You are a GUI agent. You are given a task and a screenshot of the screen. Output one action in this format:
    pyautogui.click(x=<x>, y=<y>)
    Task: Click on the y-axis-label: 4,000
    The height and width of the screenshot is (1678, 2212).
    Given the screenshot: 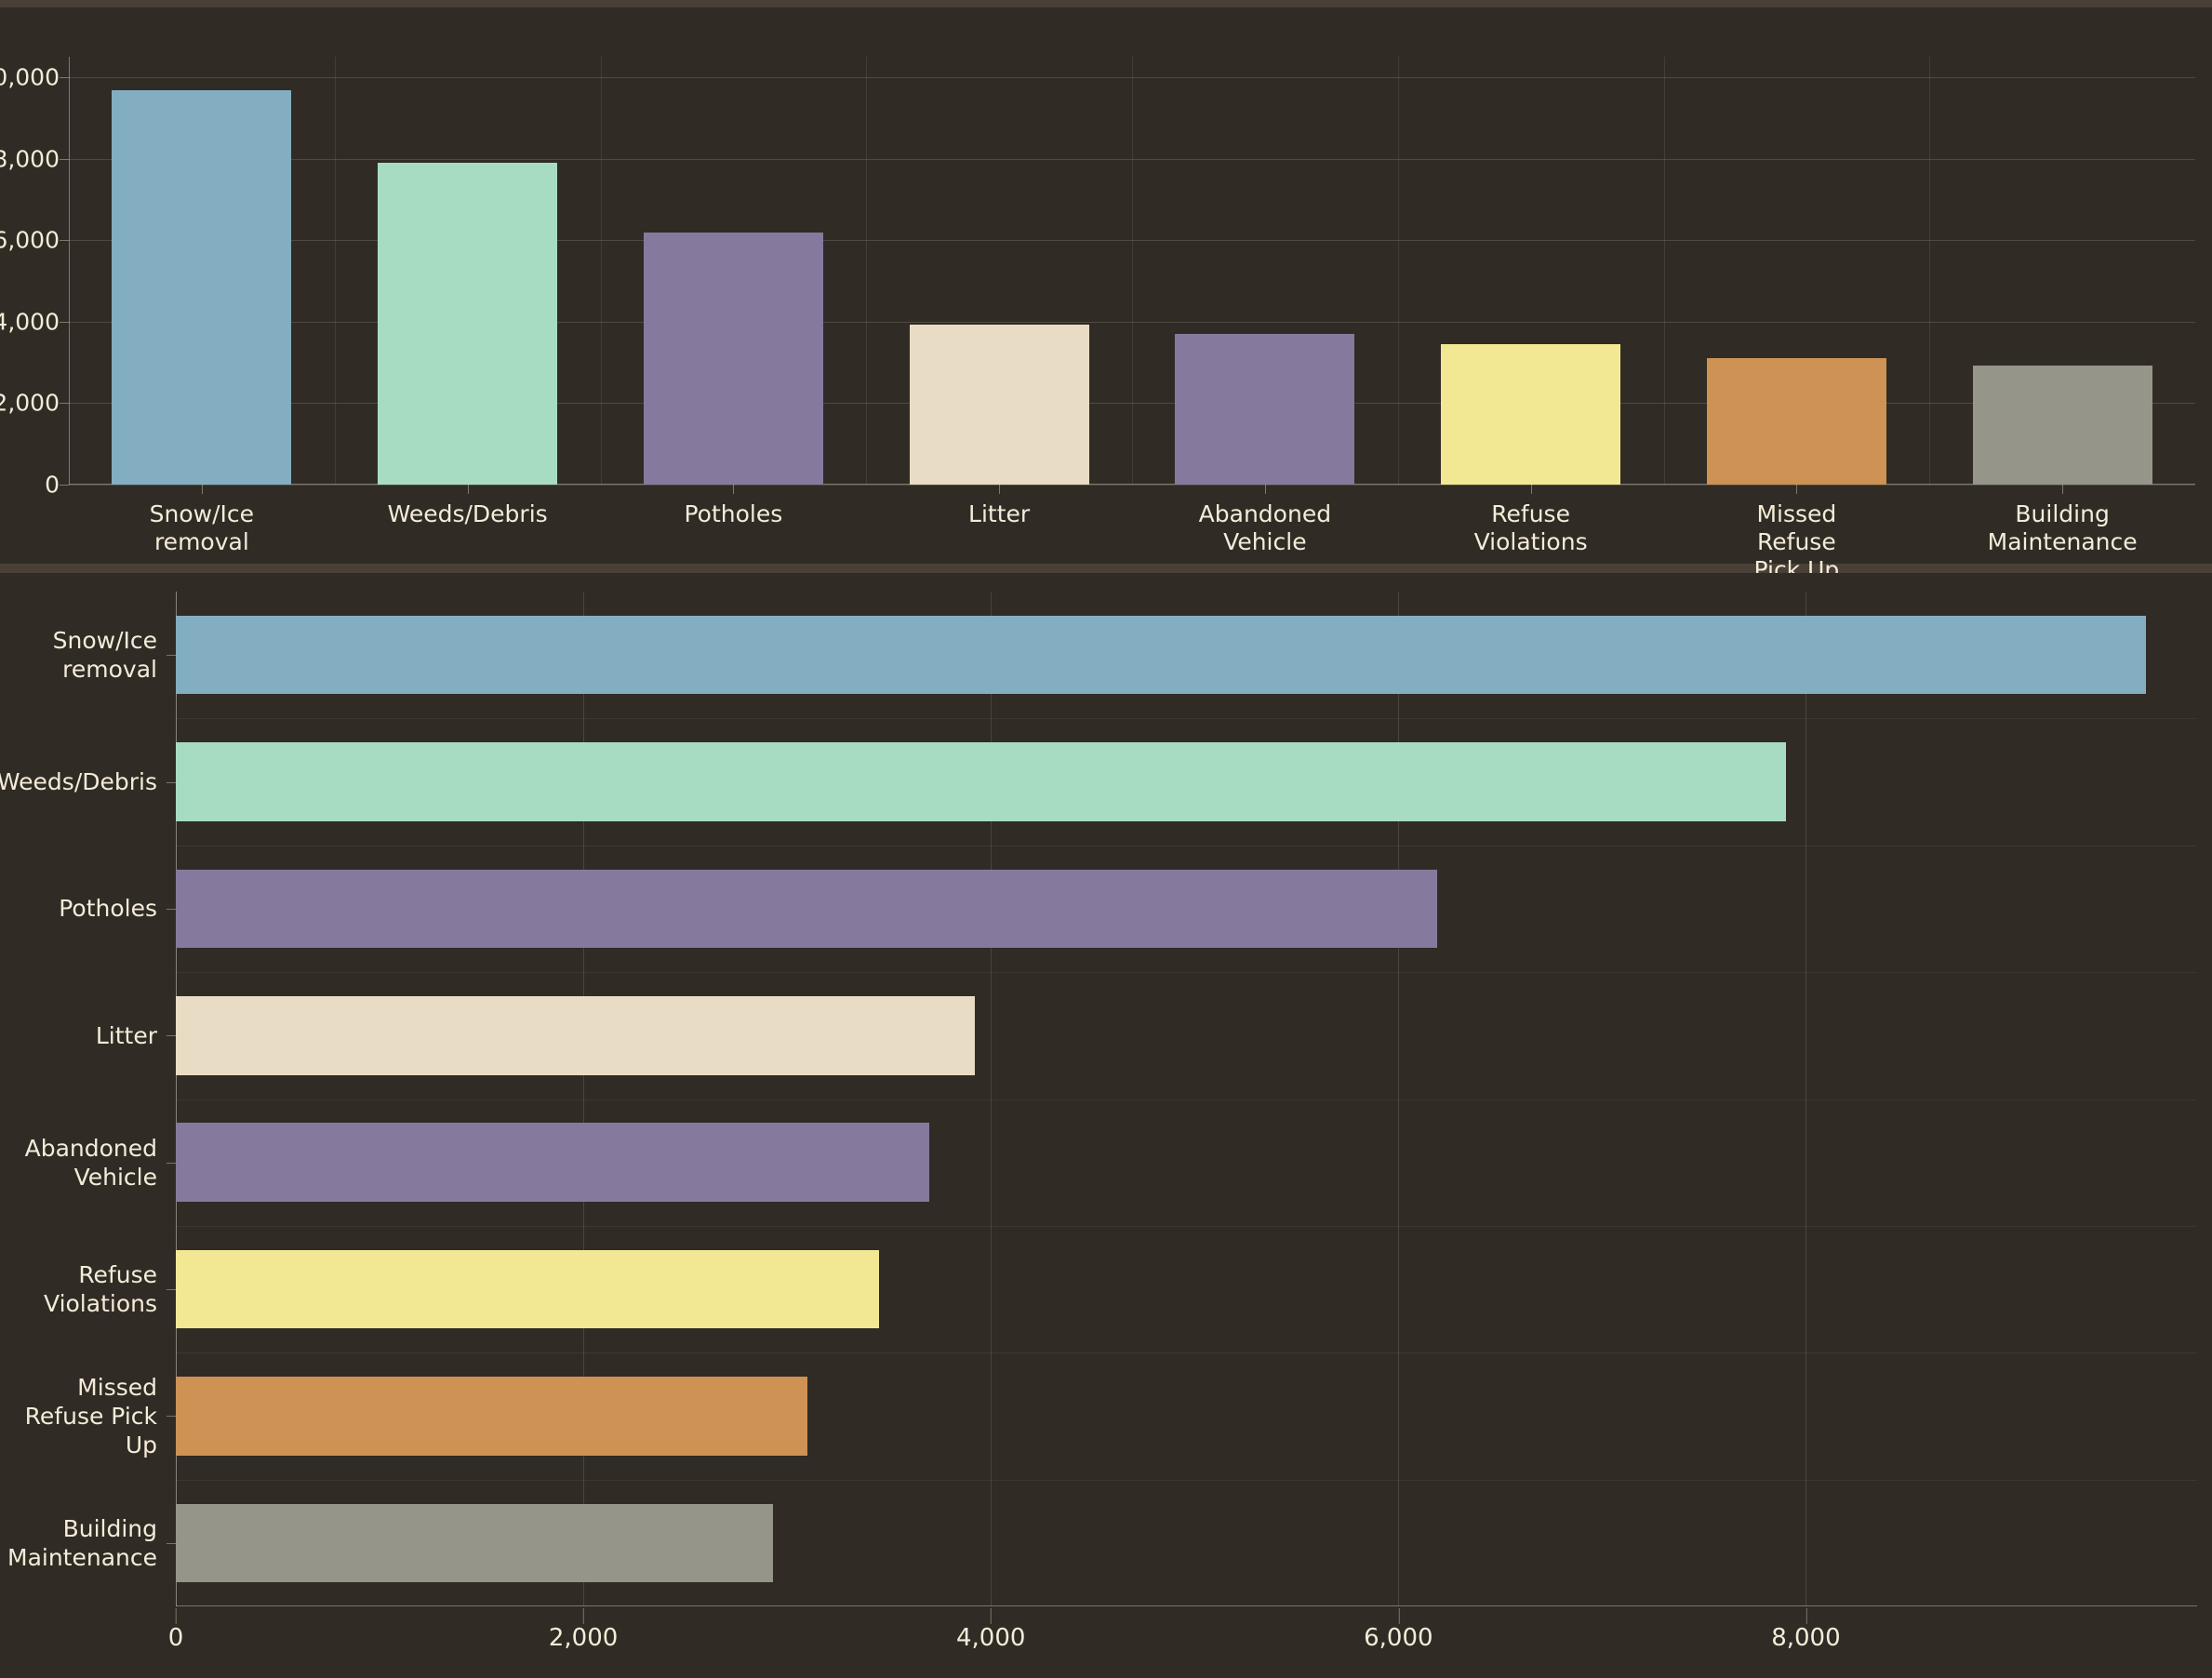 What is the action you would take?
    pyautogui.click(x=30, y=322)
    